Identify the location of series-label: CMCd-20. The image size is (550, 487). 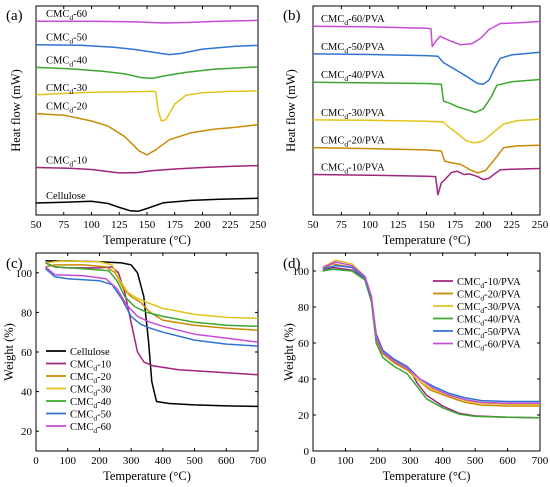
(66, 108).